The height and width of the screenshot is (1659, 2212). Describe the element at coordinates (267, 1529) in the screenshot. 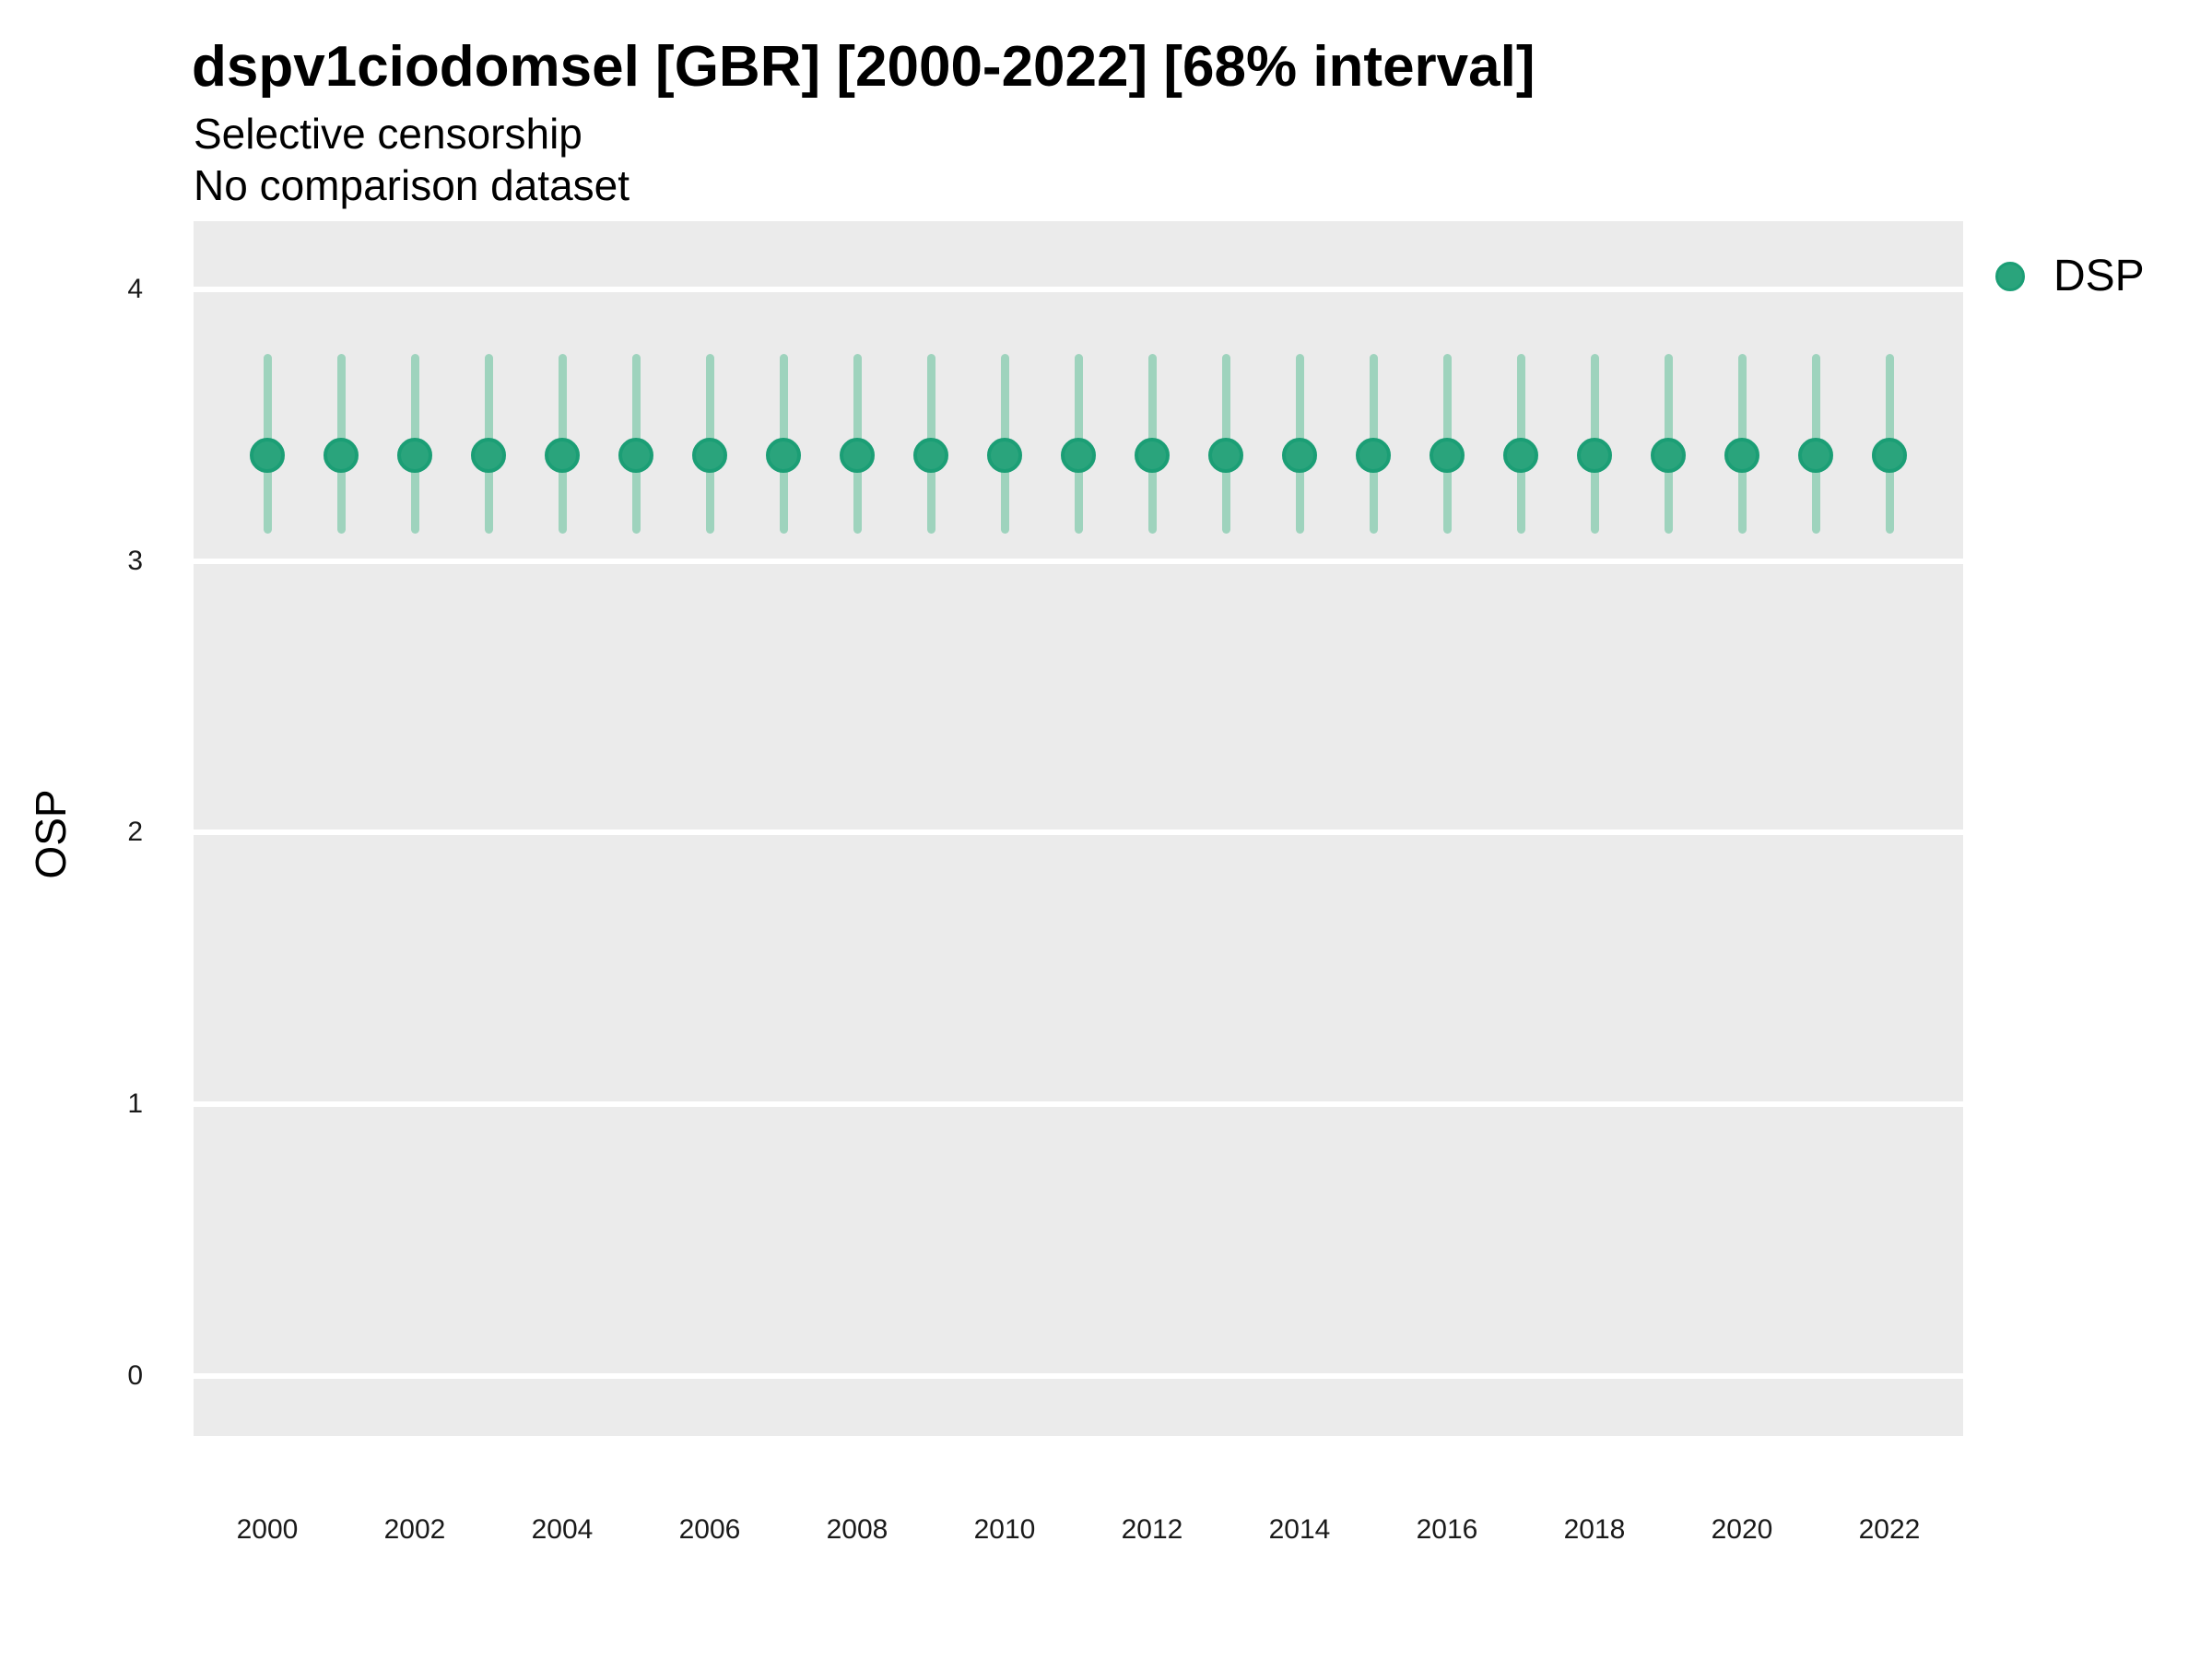

I see `x-tick-label-2000: 2000` at that location.